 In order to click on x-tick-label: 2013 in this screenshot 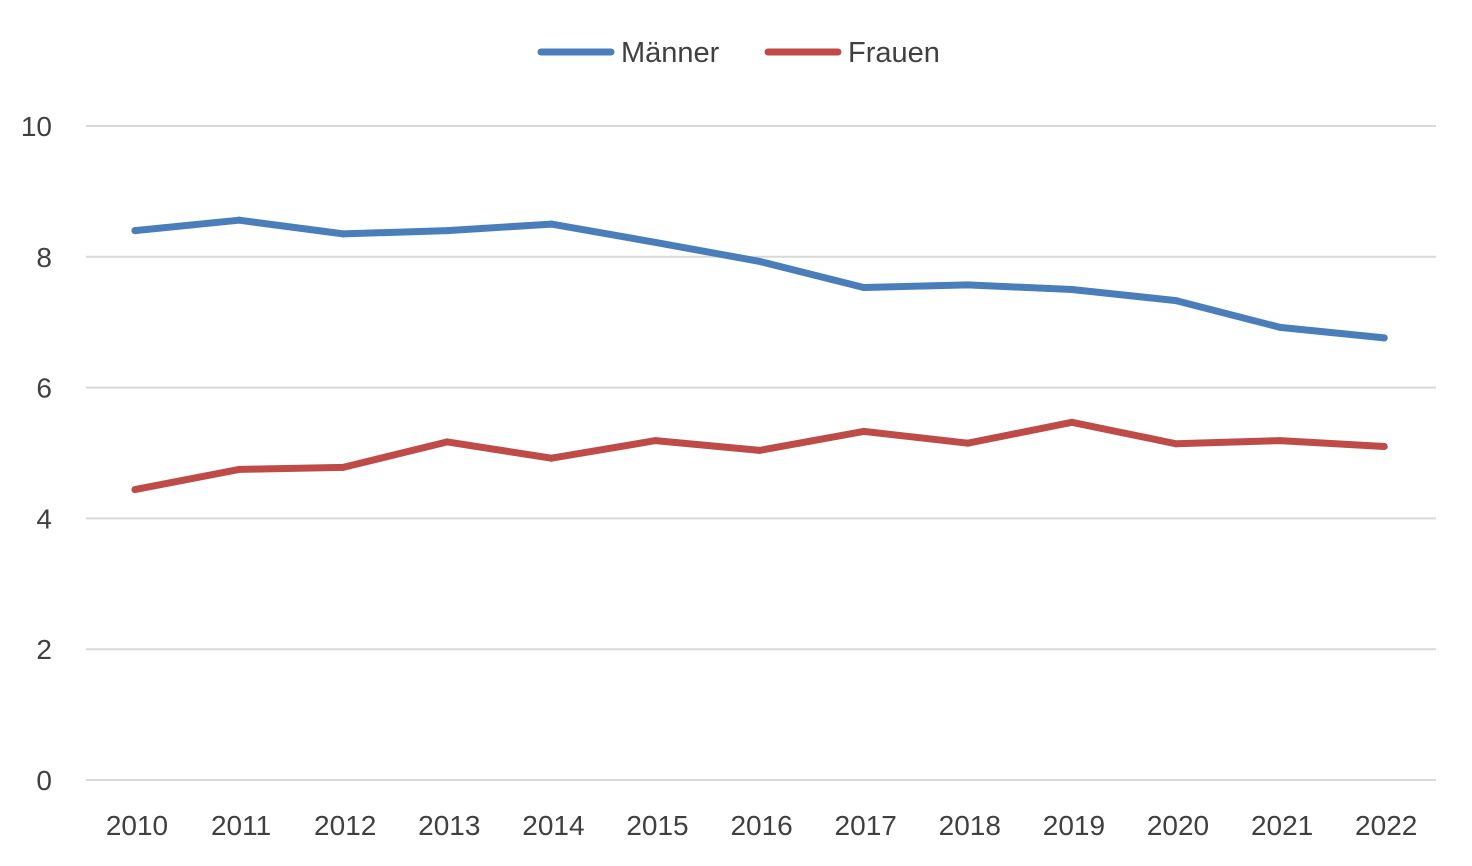, I will do `click(449, 825)`.